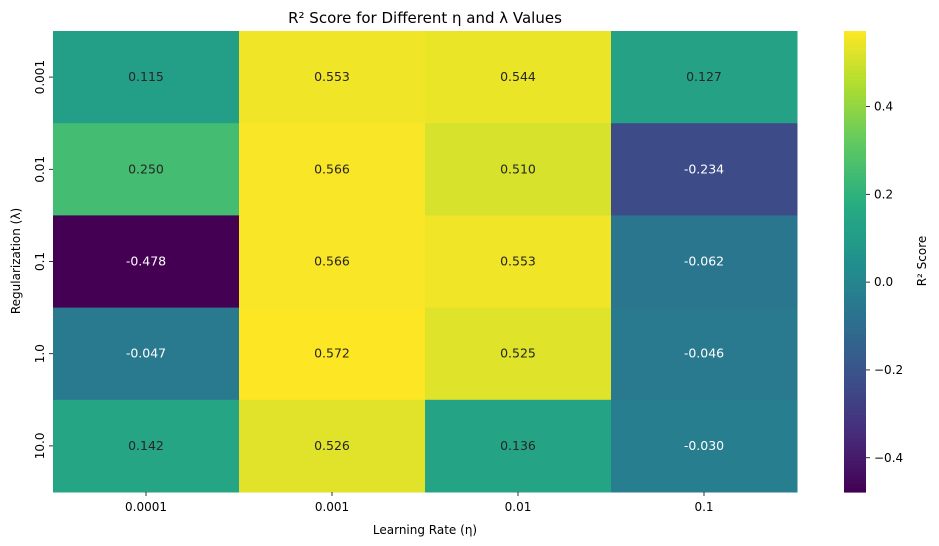 This screenshot has width=939, height=546. I want to click on cell-value-label: 0.544, so click(518, 76).